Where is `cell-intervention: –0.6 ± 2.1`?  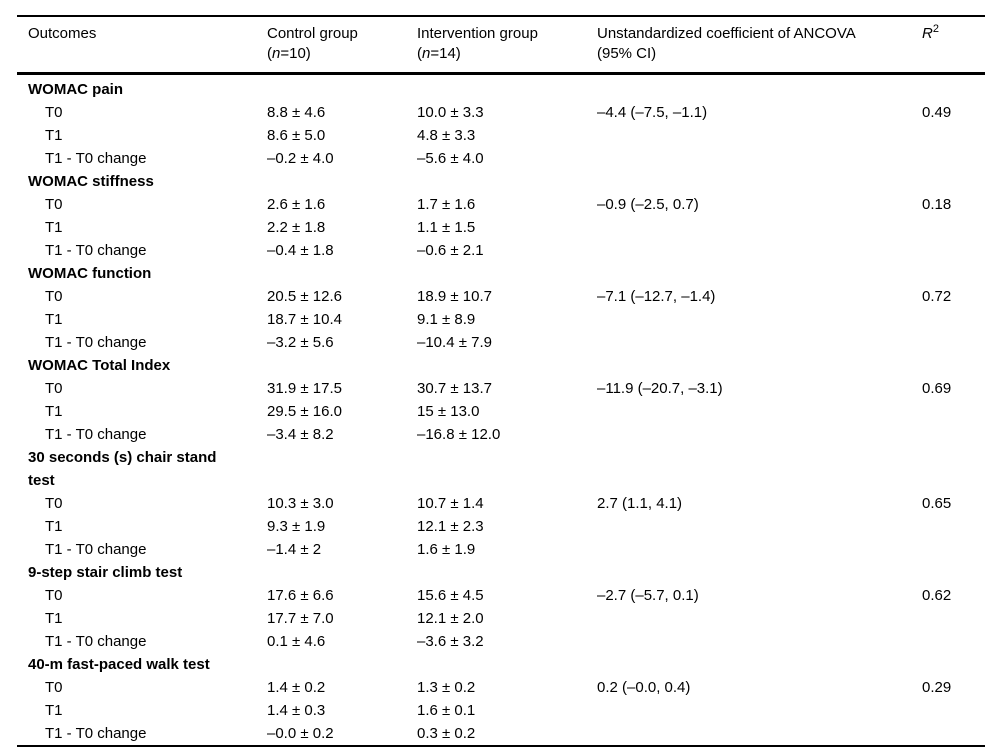
cell-intervention: –0.6 ± 2.1 is located at coordinates (450, 250).